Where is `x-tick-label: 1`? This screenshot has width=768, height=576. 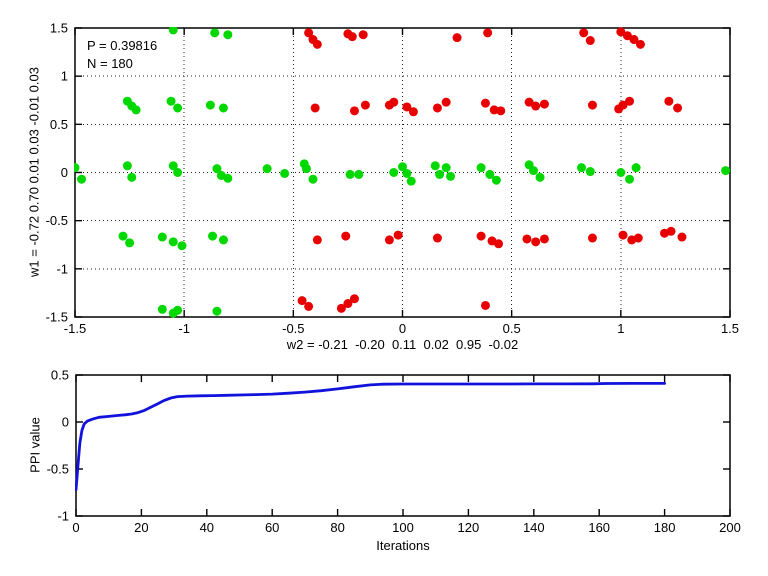 x-tick-label: 1 is located at coordinates (620, 328).